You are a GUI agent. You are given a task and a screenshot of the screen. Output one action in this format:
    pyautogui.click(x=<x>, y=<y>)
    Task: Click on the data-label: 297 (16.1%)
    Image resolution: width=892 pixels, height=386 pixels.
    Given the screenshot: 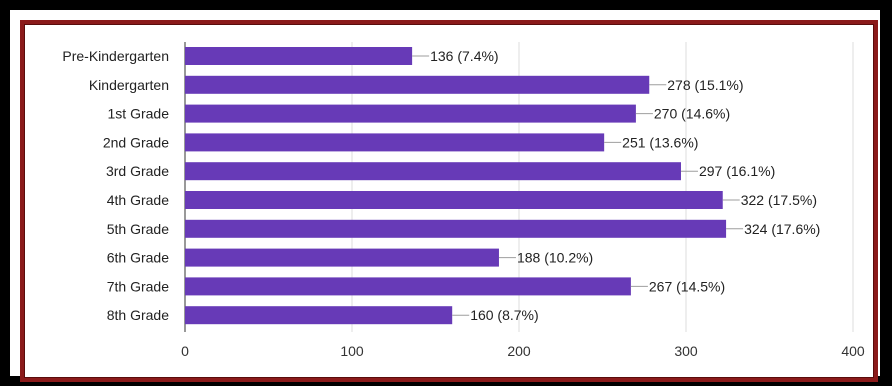 What is the action you would take?
    pyautogui.click(x=737, y=171)
    